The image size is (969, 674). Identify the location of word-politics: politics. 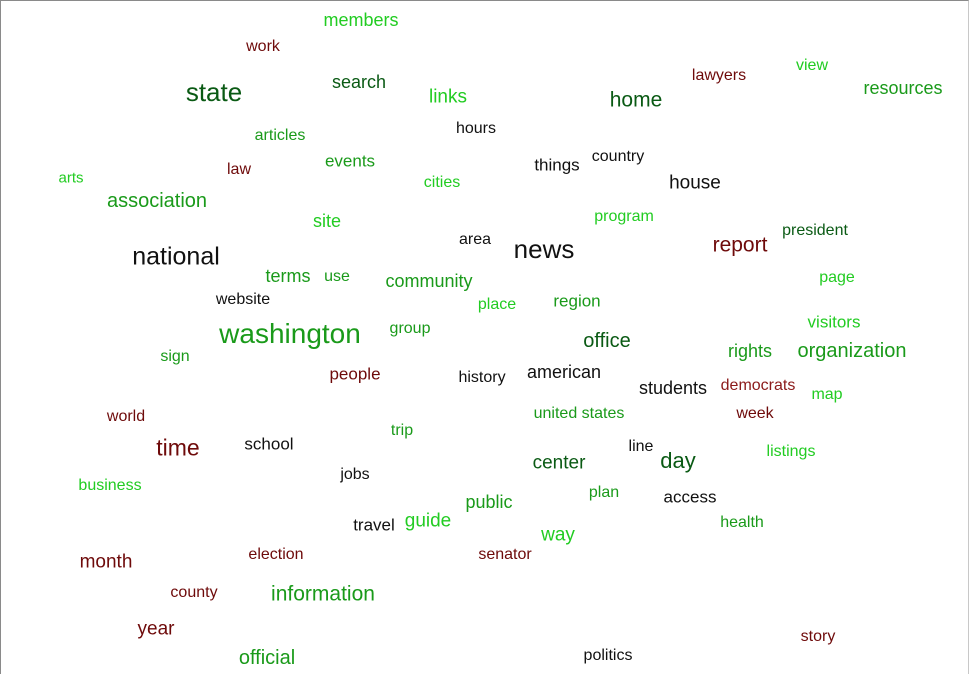
(608, 655).